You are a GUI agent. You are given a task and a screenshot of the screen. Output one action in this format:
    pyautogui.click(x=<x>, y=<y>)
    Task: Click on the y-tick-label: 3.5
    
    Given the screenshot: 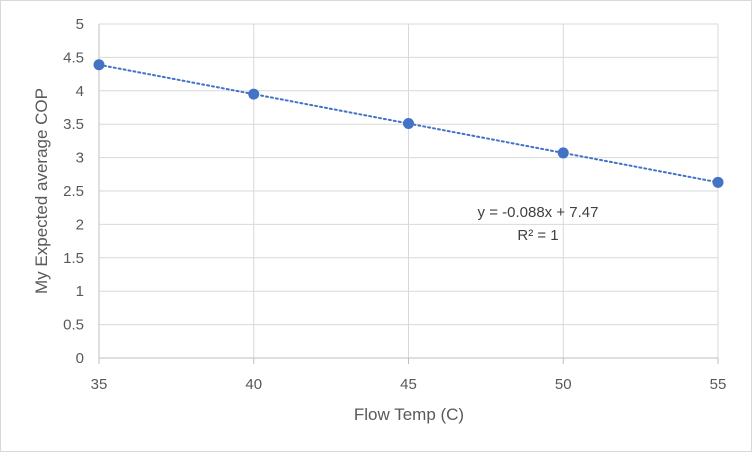 What is the action you would take?
    pyautogui.click(x=73, y=124)
    